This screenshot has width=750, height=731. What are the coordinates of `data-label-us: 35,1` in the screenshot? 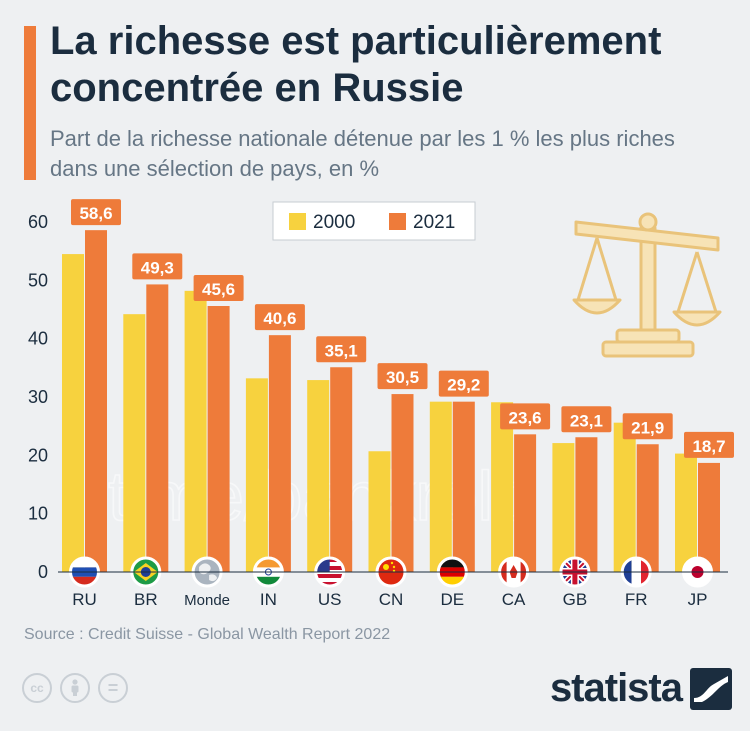 It's located at (341, 349).